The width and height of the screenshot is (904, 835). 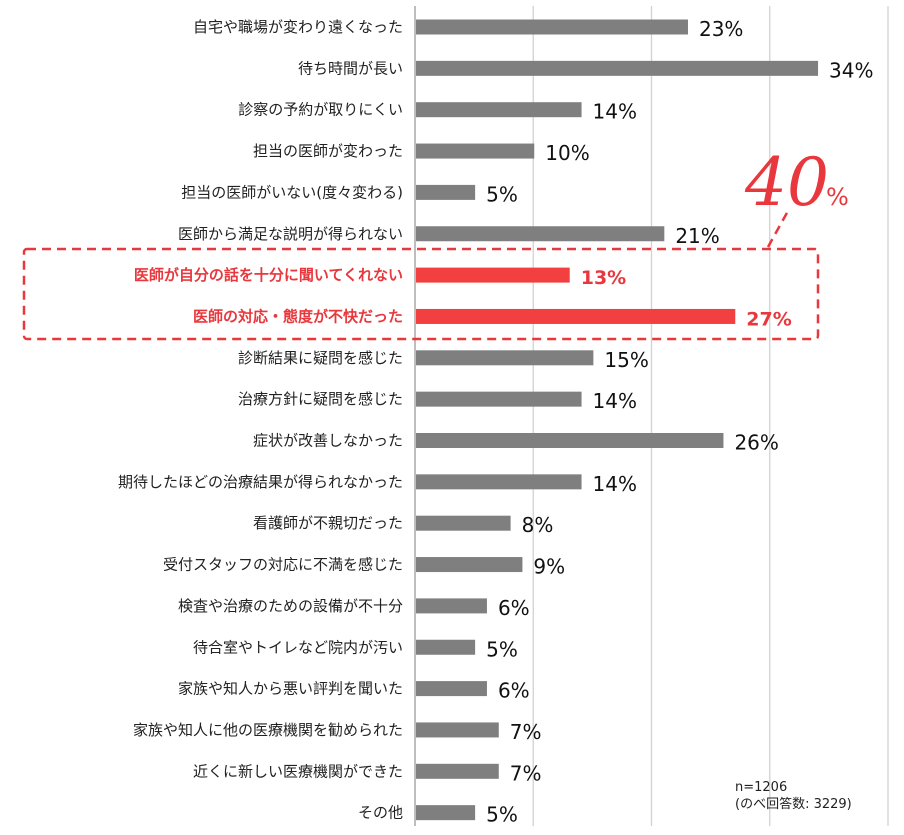 What do you see at coordinates (768, 319) in the screenshot?
I see `value-label: 27%` at bounding box center [768, 319].